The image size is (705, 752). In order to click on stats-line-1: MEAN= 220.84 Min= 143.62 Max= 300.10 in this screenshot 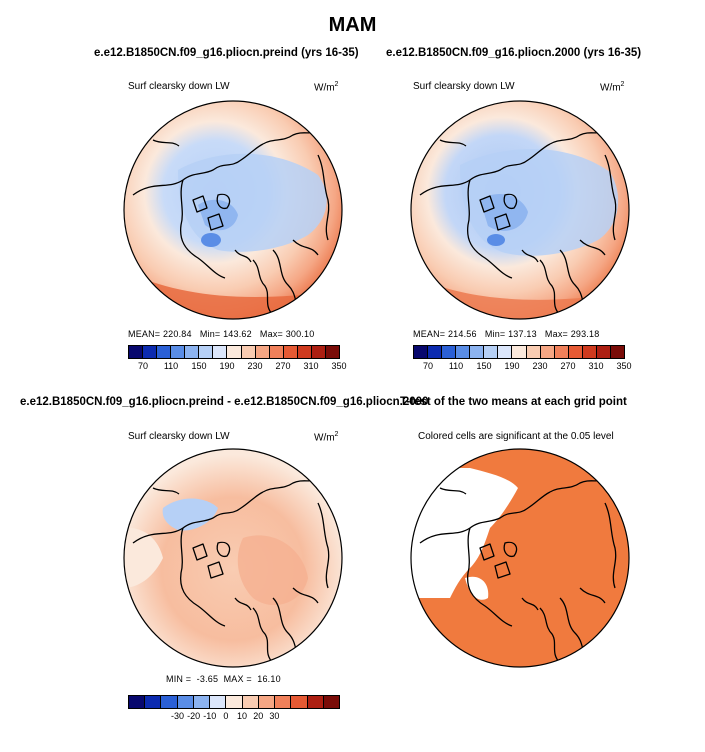, I will do `click(221, 334)`.